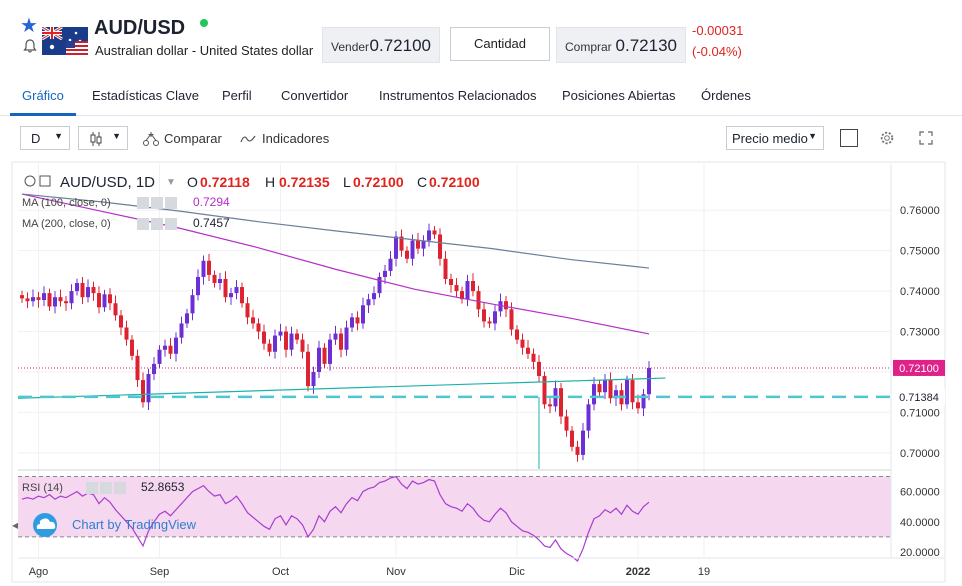 This screenshot has width=962, height=586. I want to click on change-percent: (-0.04%), so click(717, 51).